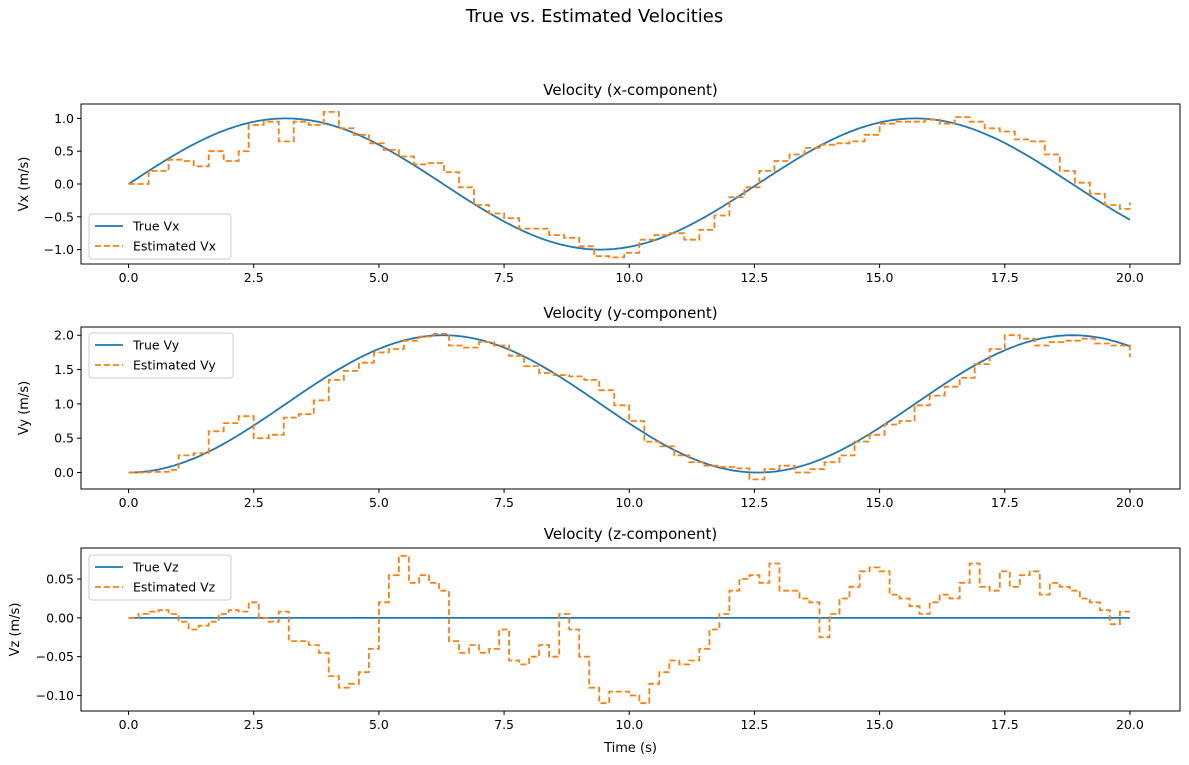 This screenshot has width=1189, height=765. I want to click on y-tick-label: 0.00, so click(60, 617).